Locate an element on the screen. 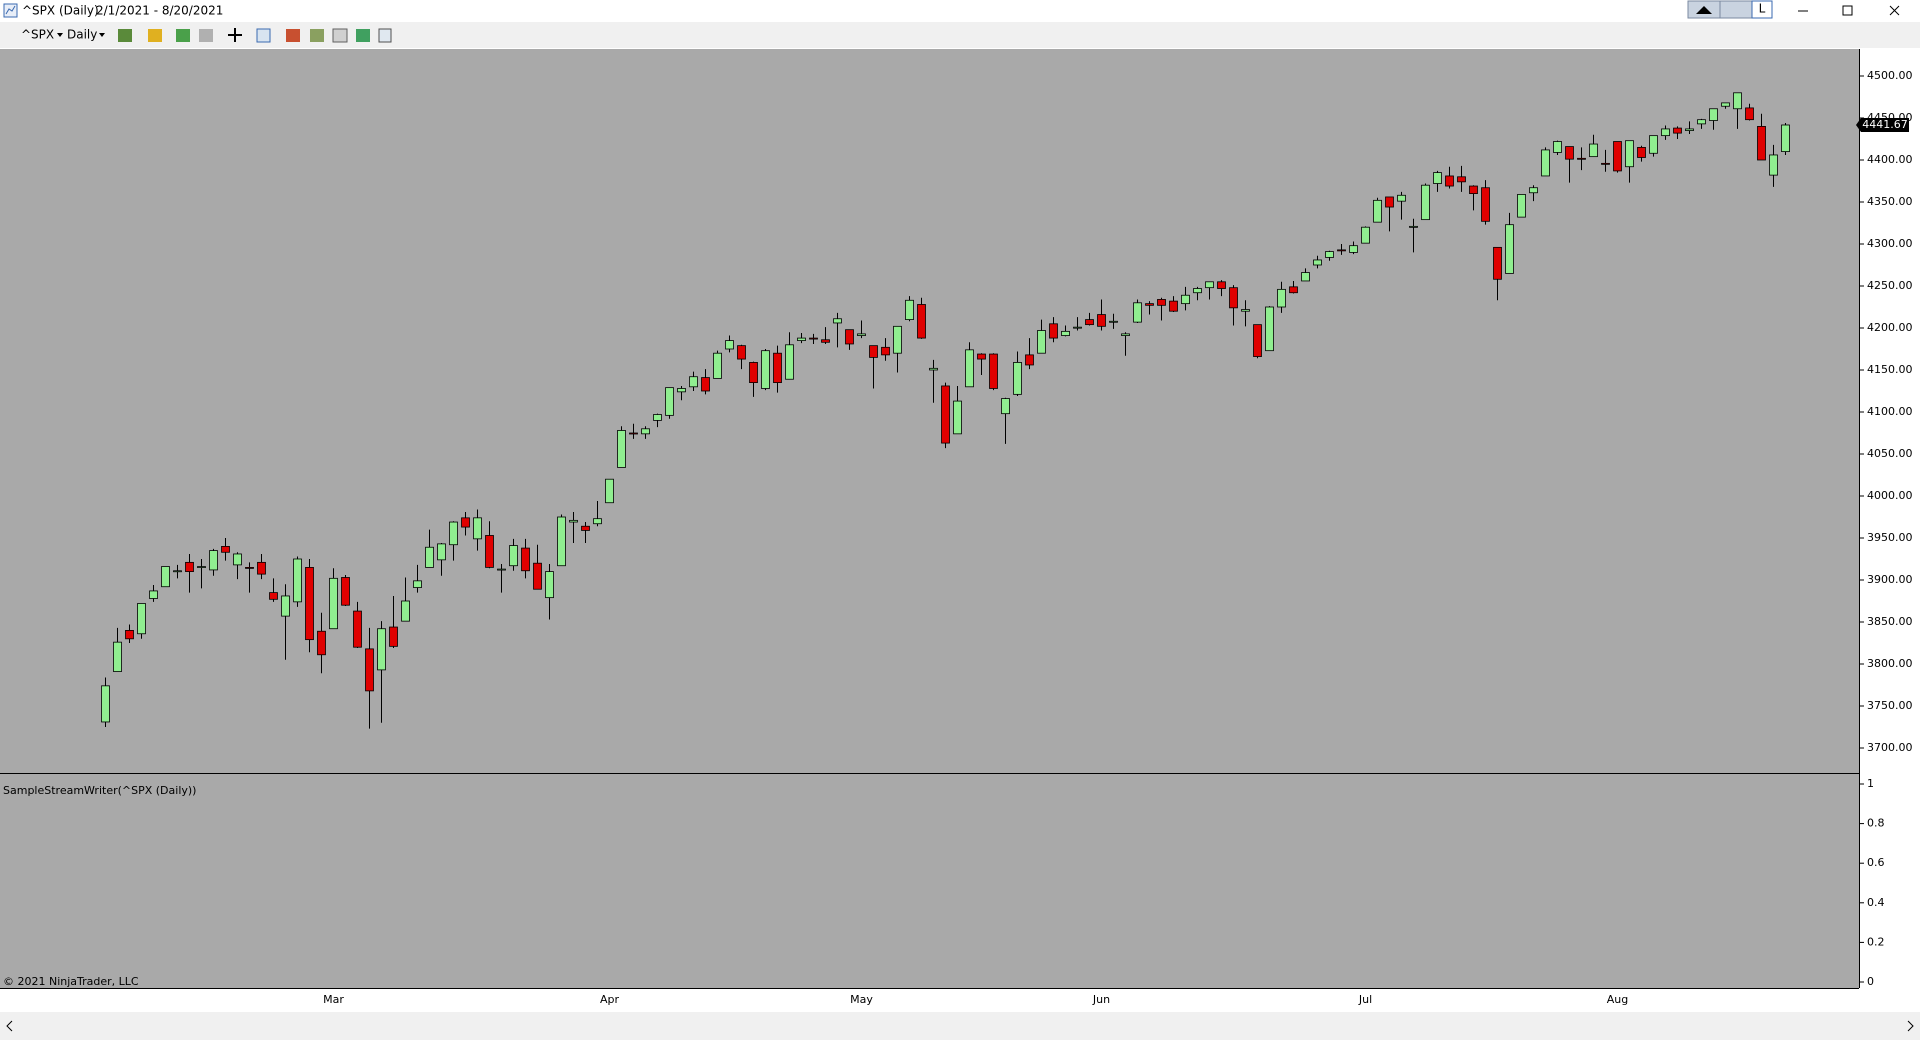  y-tick-label: 4500.00 is located at coordinates (1890, 75).